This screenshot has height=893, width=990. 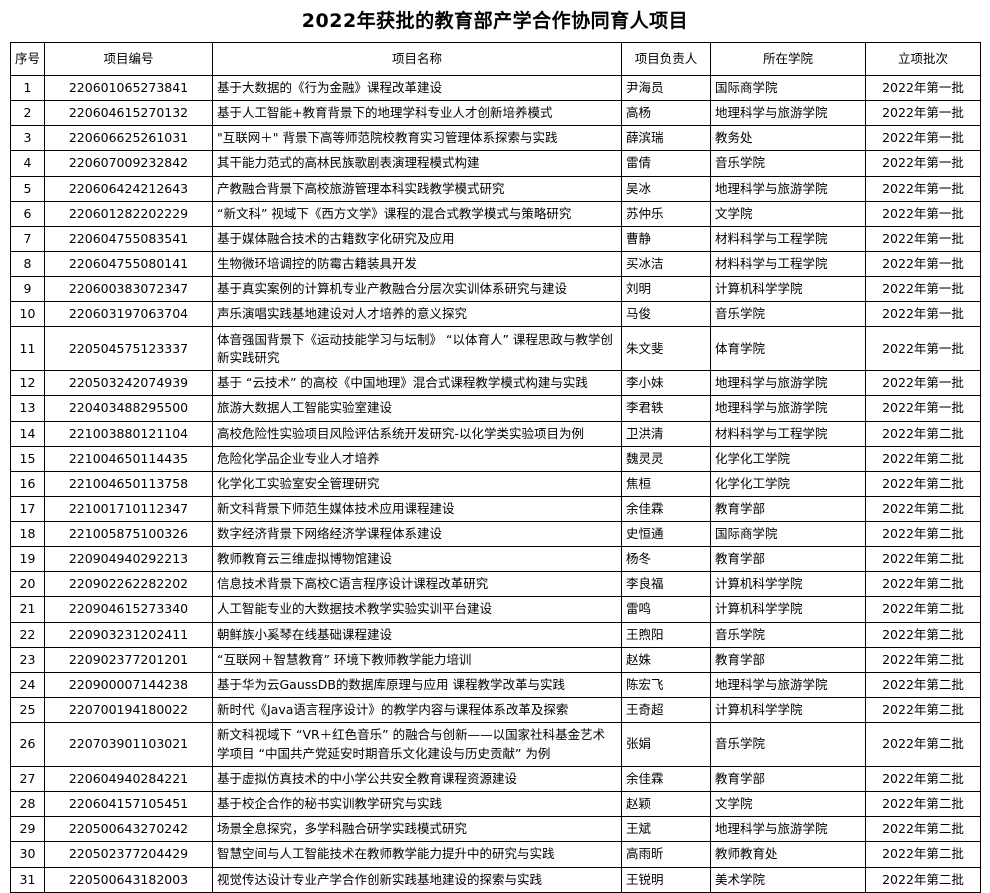 I want to click on cell-project-name: 其干能力范式的高林民族歌剧表演理程模式构建, so click(x=417, y=163).